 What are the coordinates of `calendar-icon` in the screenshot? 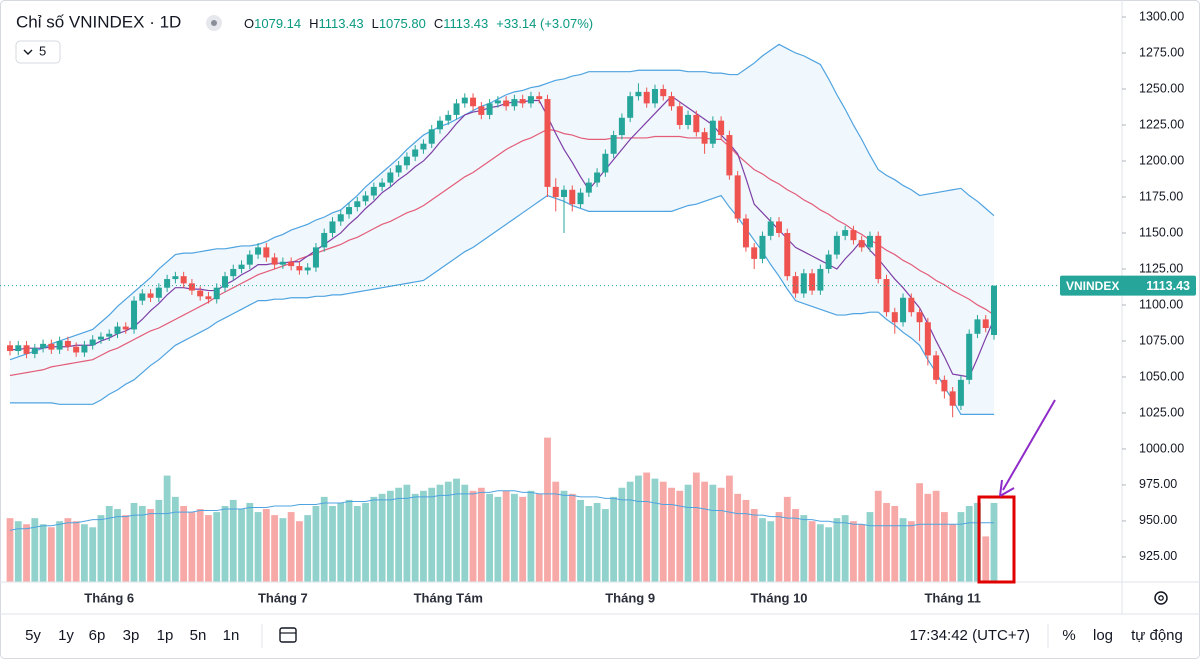 It's located at (288, 635).